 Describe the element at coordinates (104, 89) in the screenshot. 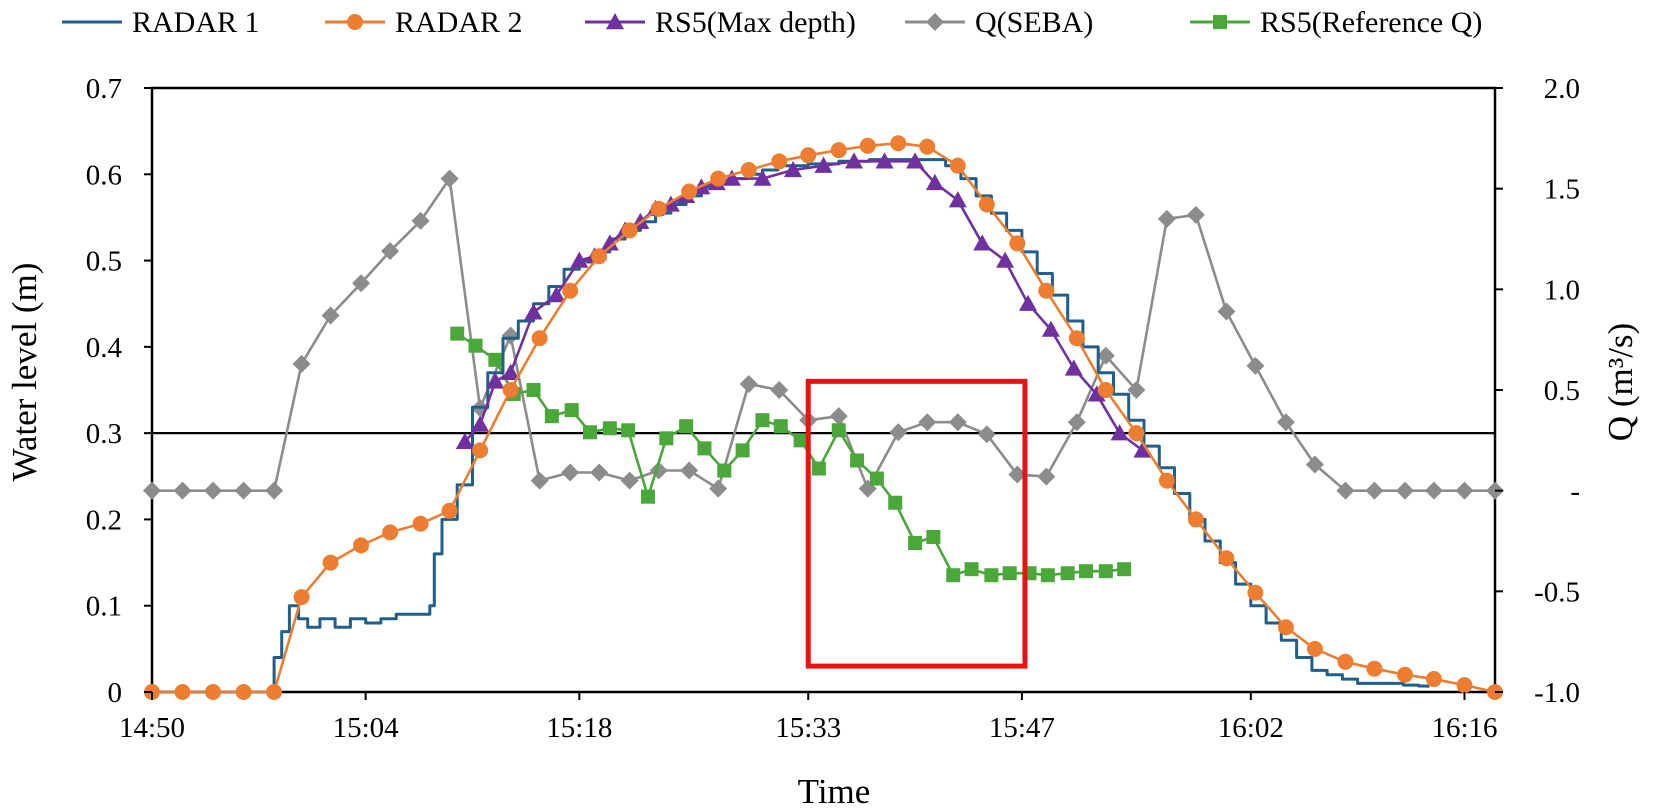

I see `y-tick-label: 0.7` at that location.